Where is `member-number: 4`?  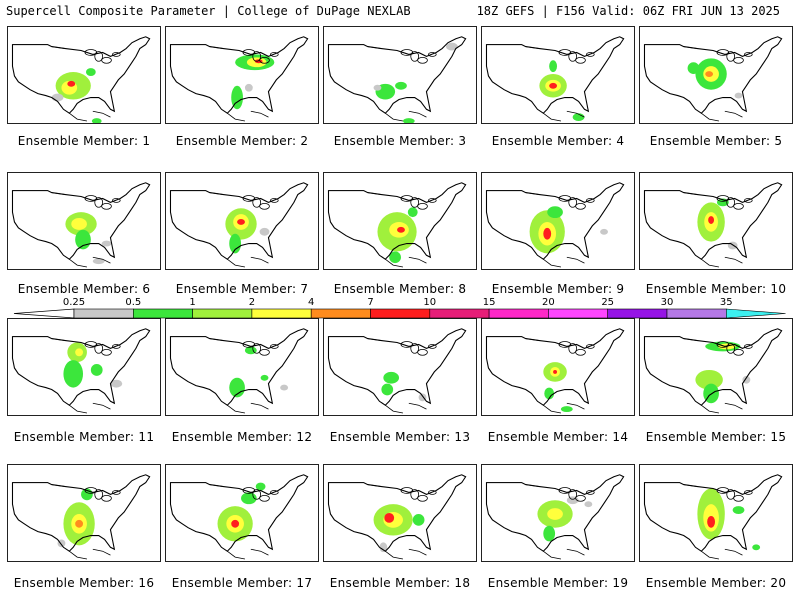
member-number: 4 is located at coordinates (620, 141).